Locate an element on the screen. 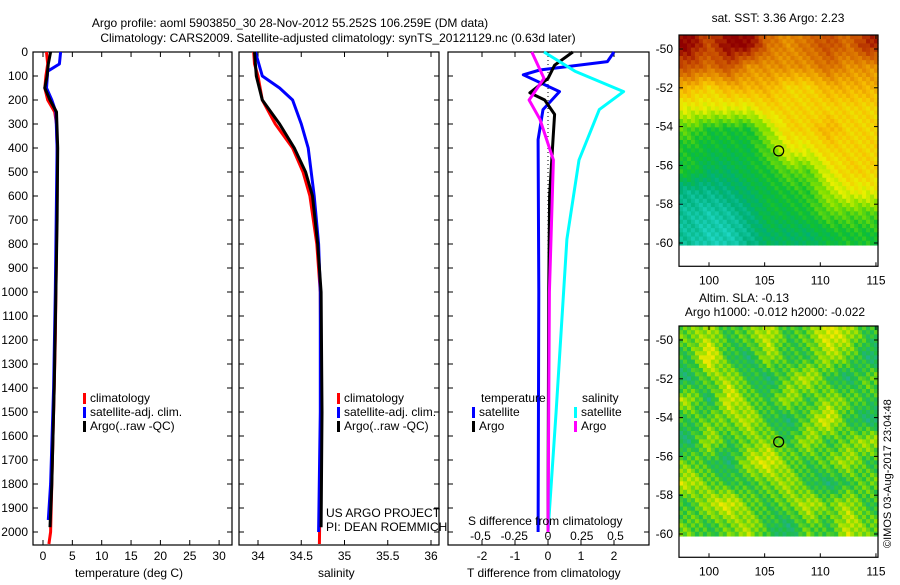 The width and height of the screenshot is (900, 585). x-tick-label: 20 is located at coordinates (161, 556).